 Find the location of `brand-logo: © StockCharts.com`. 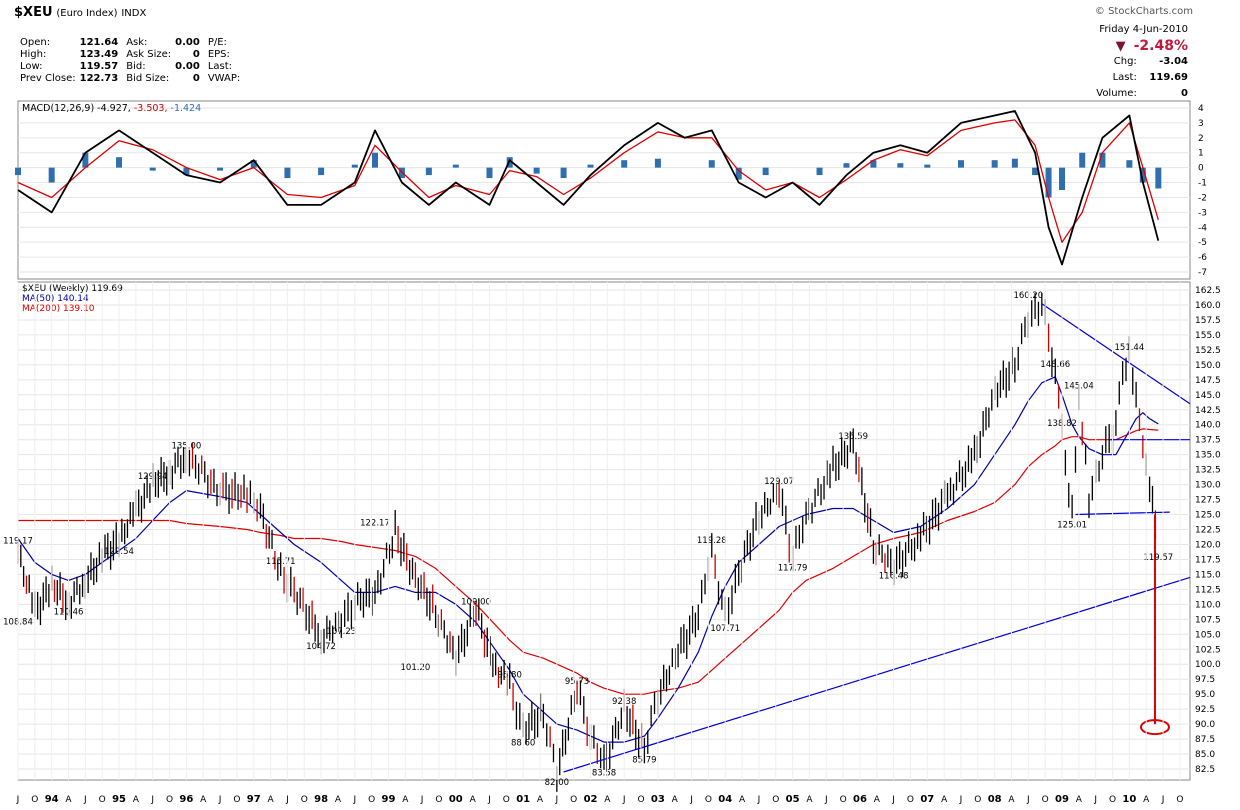

brand-logo: © StockCharts.com is located at coordinates (1143, 11).